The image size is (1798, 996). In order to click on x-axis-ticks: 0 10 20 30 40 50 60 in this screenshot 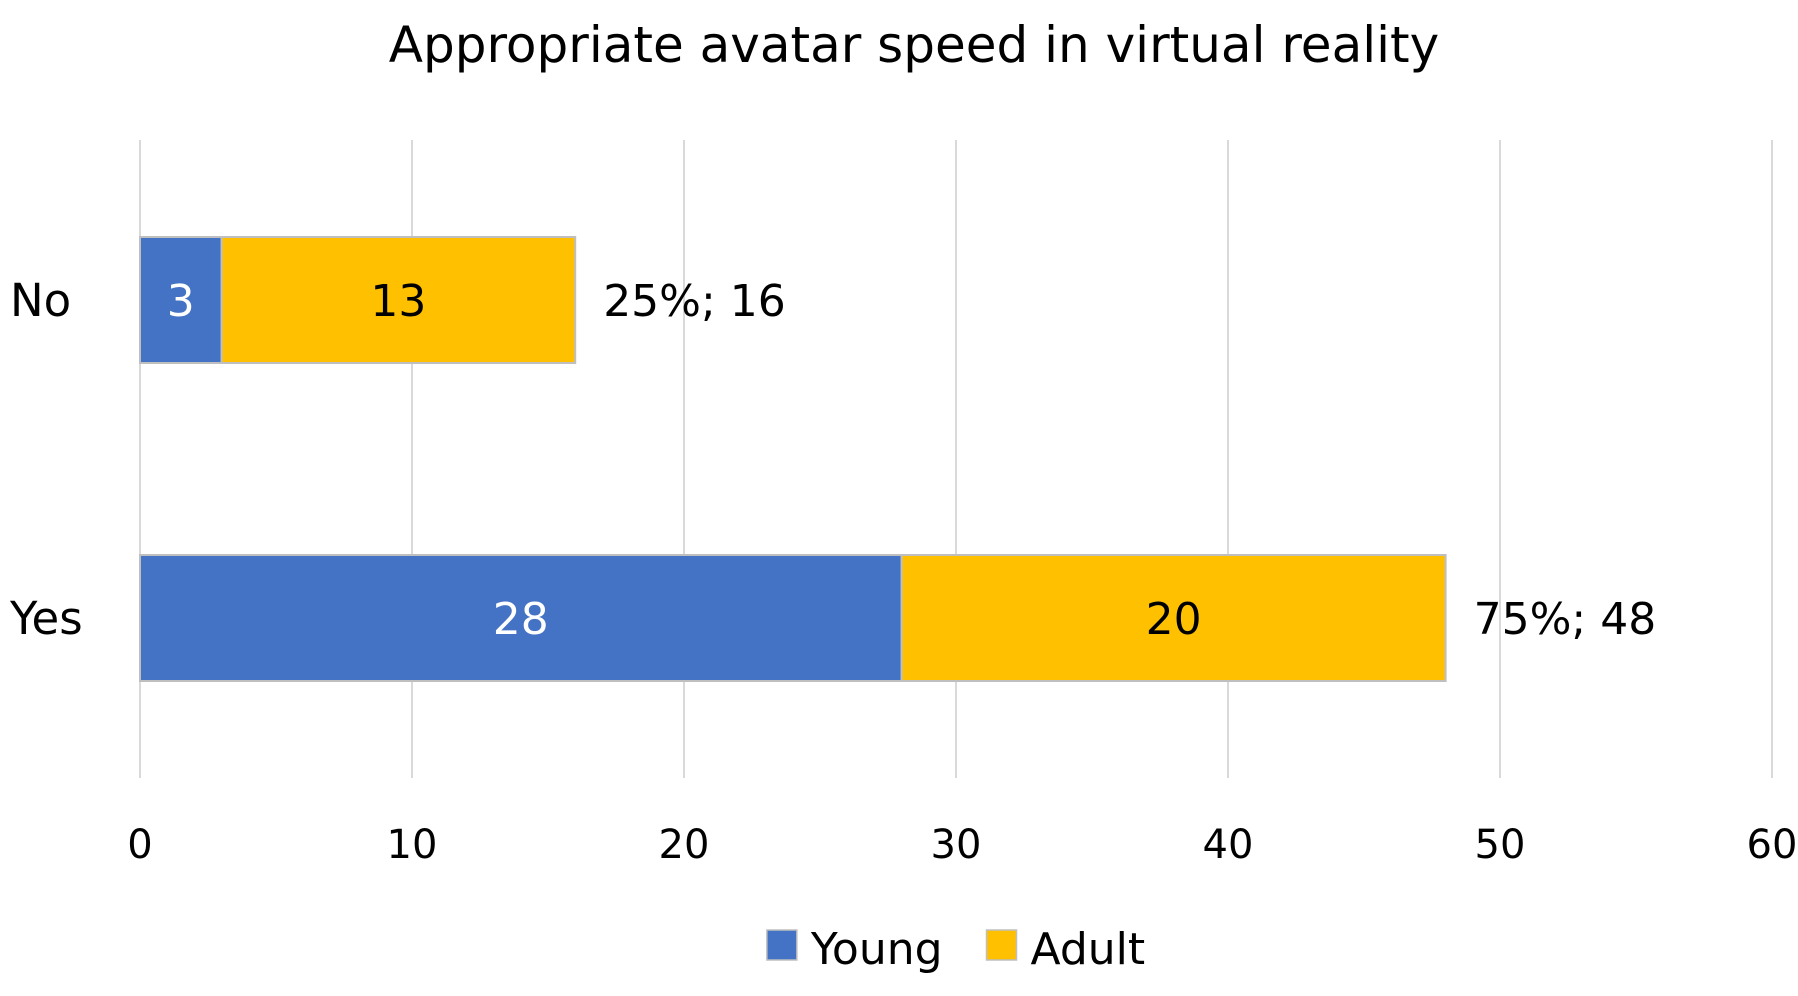, I will do `click(962, 845)`.